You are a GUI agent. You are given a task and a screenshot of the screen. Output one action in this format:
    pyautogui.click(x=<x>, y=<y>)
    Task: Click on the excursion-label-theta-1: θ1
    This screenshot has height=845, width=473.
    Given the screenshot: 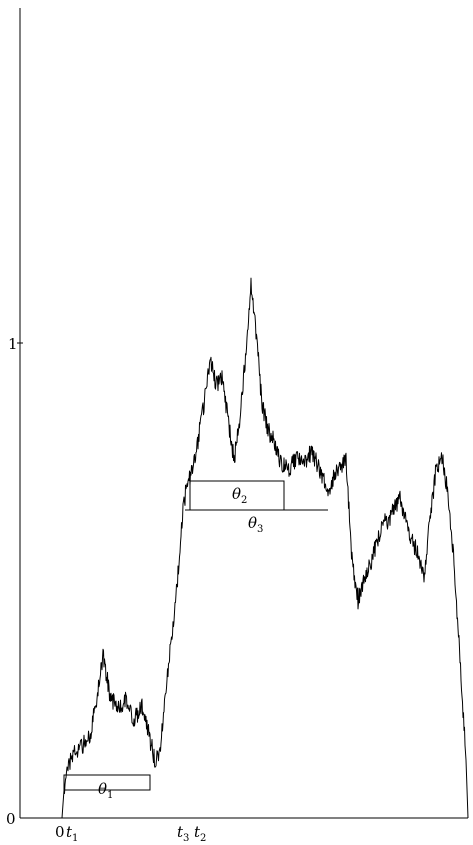 What is the action you would take?
    pyautogui.click(x=105, y=790)
    